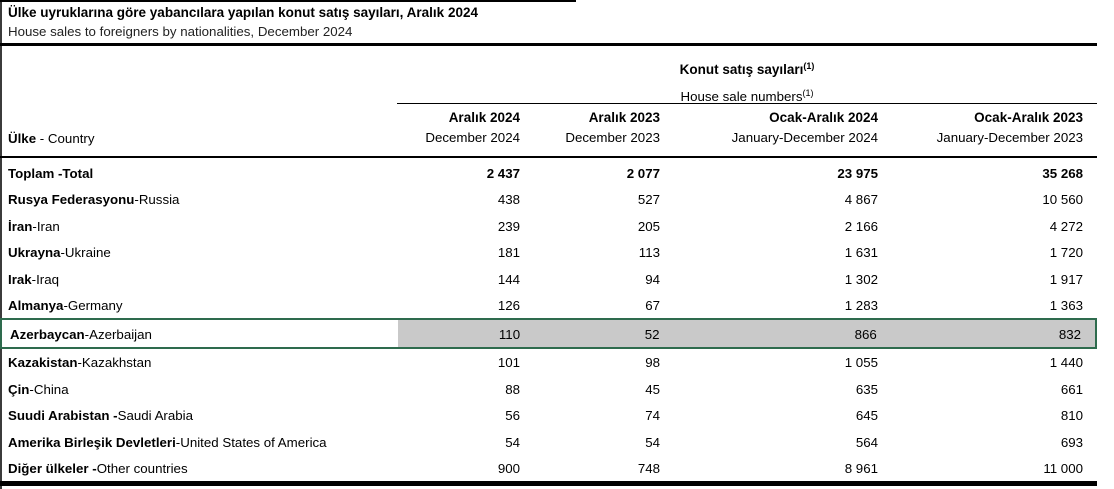  What do you see at coordinates (484, 117) in the screenshot?
I see `column-header-turkish: Aralık 2024` at bounding box center [484, 117].